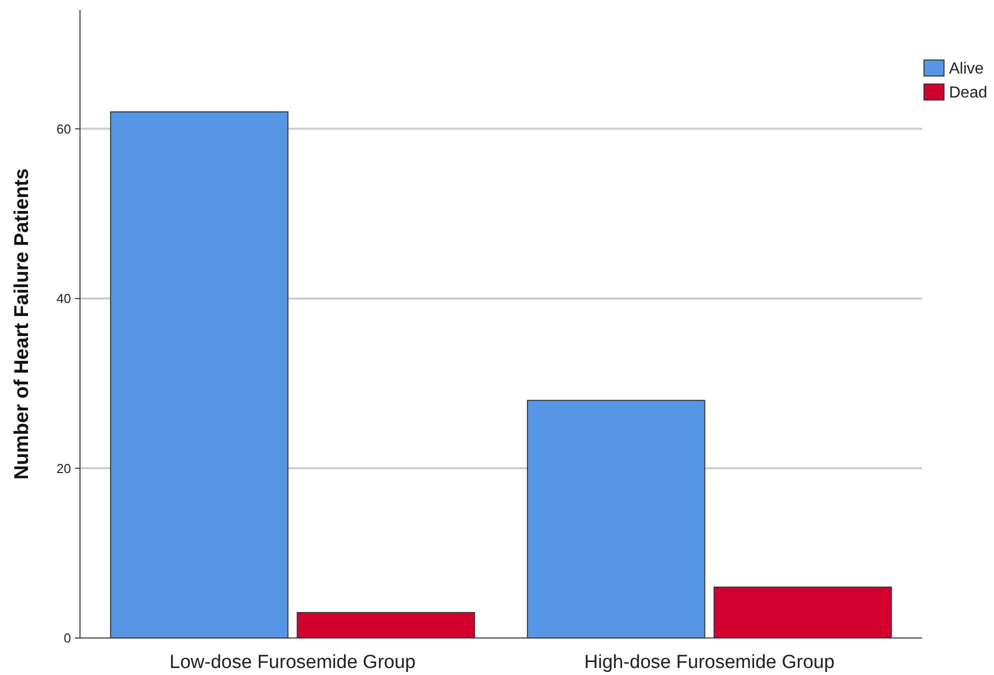  What do you see at coordinates (966, 69) in the screenshot?
I see `legend-label: Alive` at bounding box center [966, 69].